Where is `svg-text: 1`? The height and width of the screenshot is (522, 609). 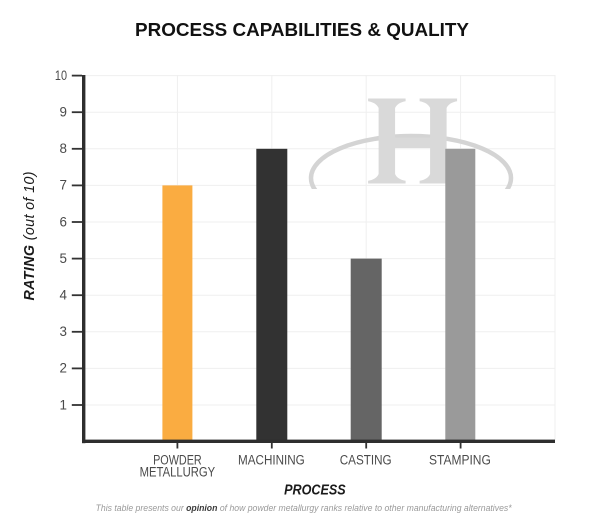 svg-text: 1 is located at coordinates (63, 404).